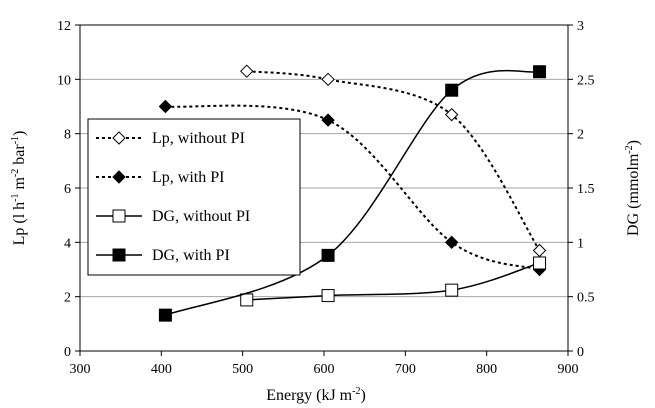  What do you see at coordinates (393, 281) in the screenshot?
I see `series-line` at bounding box center [393, 281].